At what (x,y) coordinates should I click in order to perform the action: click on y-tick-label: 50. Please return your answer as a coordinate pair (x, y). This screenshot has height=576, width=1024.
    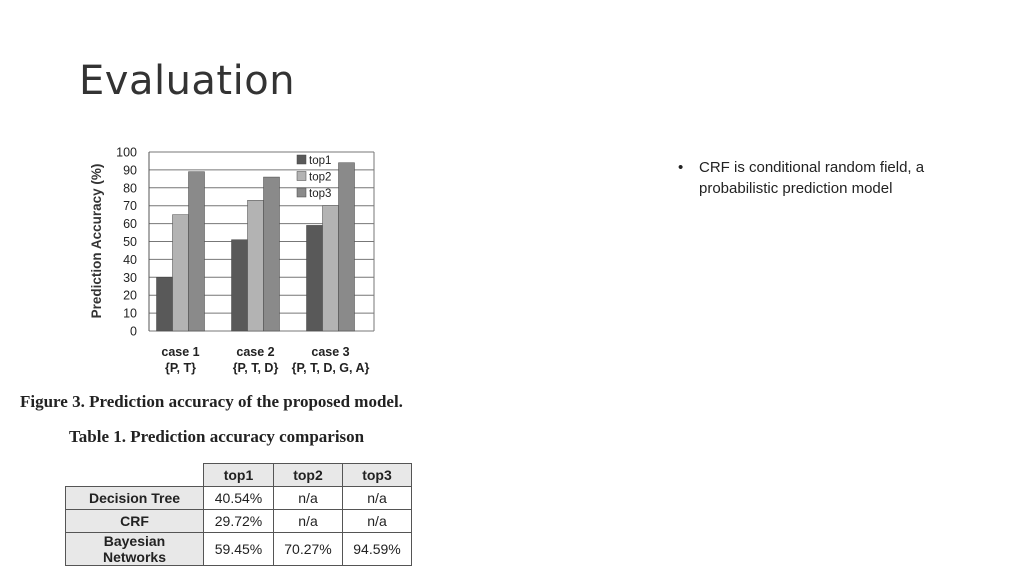
    Looking at the image, I should click on (130, 242).